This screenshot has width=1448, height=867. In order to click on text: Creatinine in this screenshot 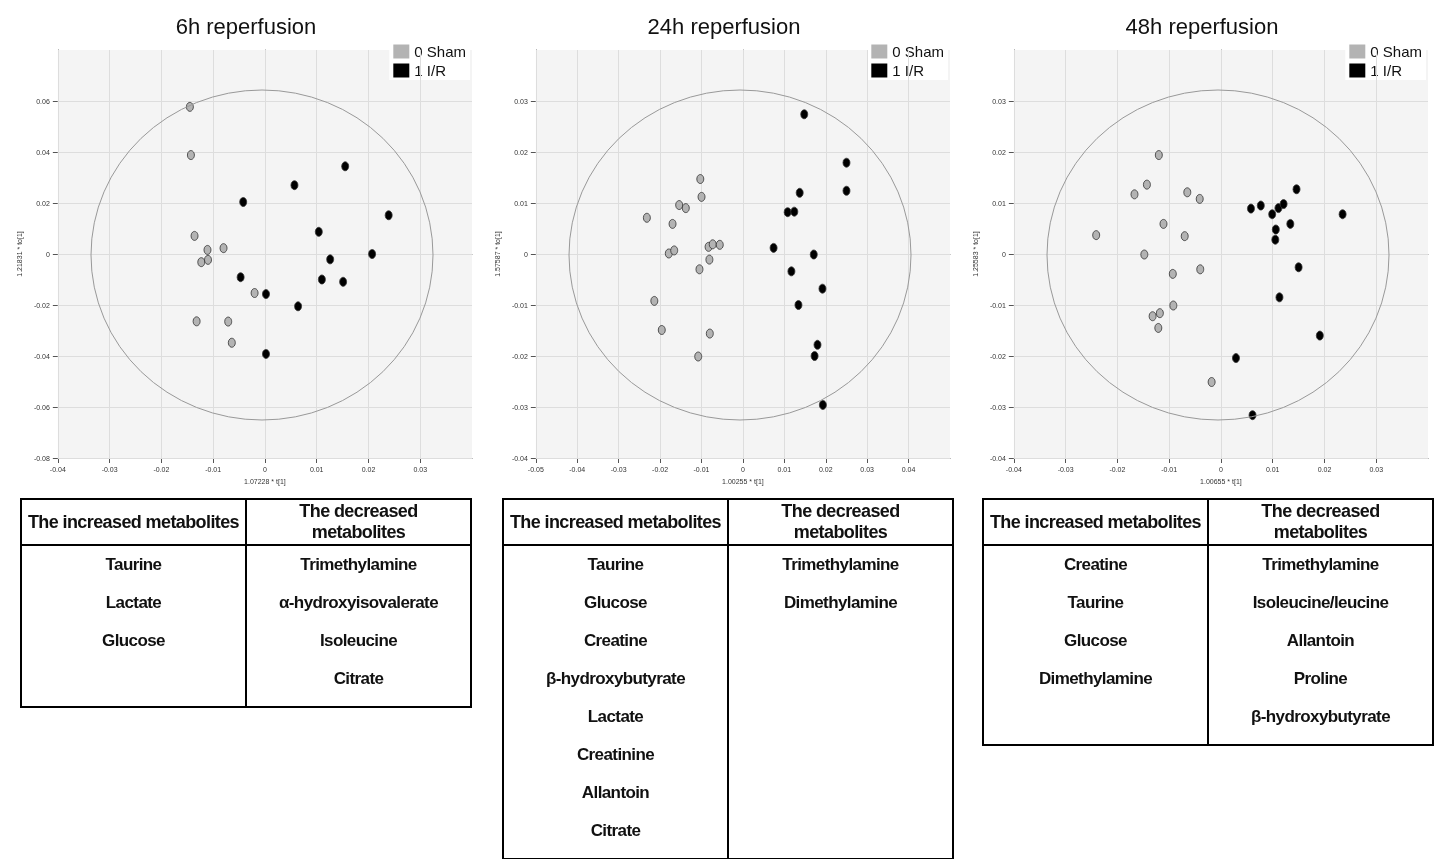, I will do `click(615, 754)`.